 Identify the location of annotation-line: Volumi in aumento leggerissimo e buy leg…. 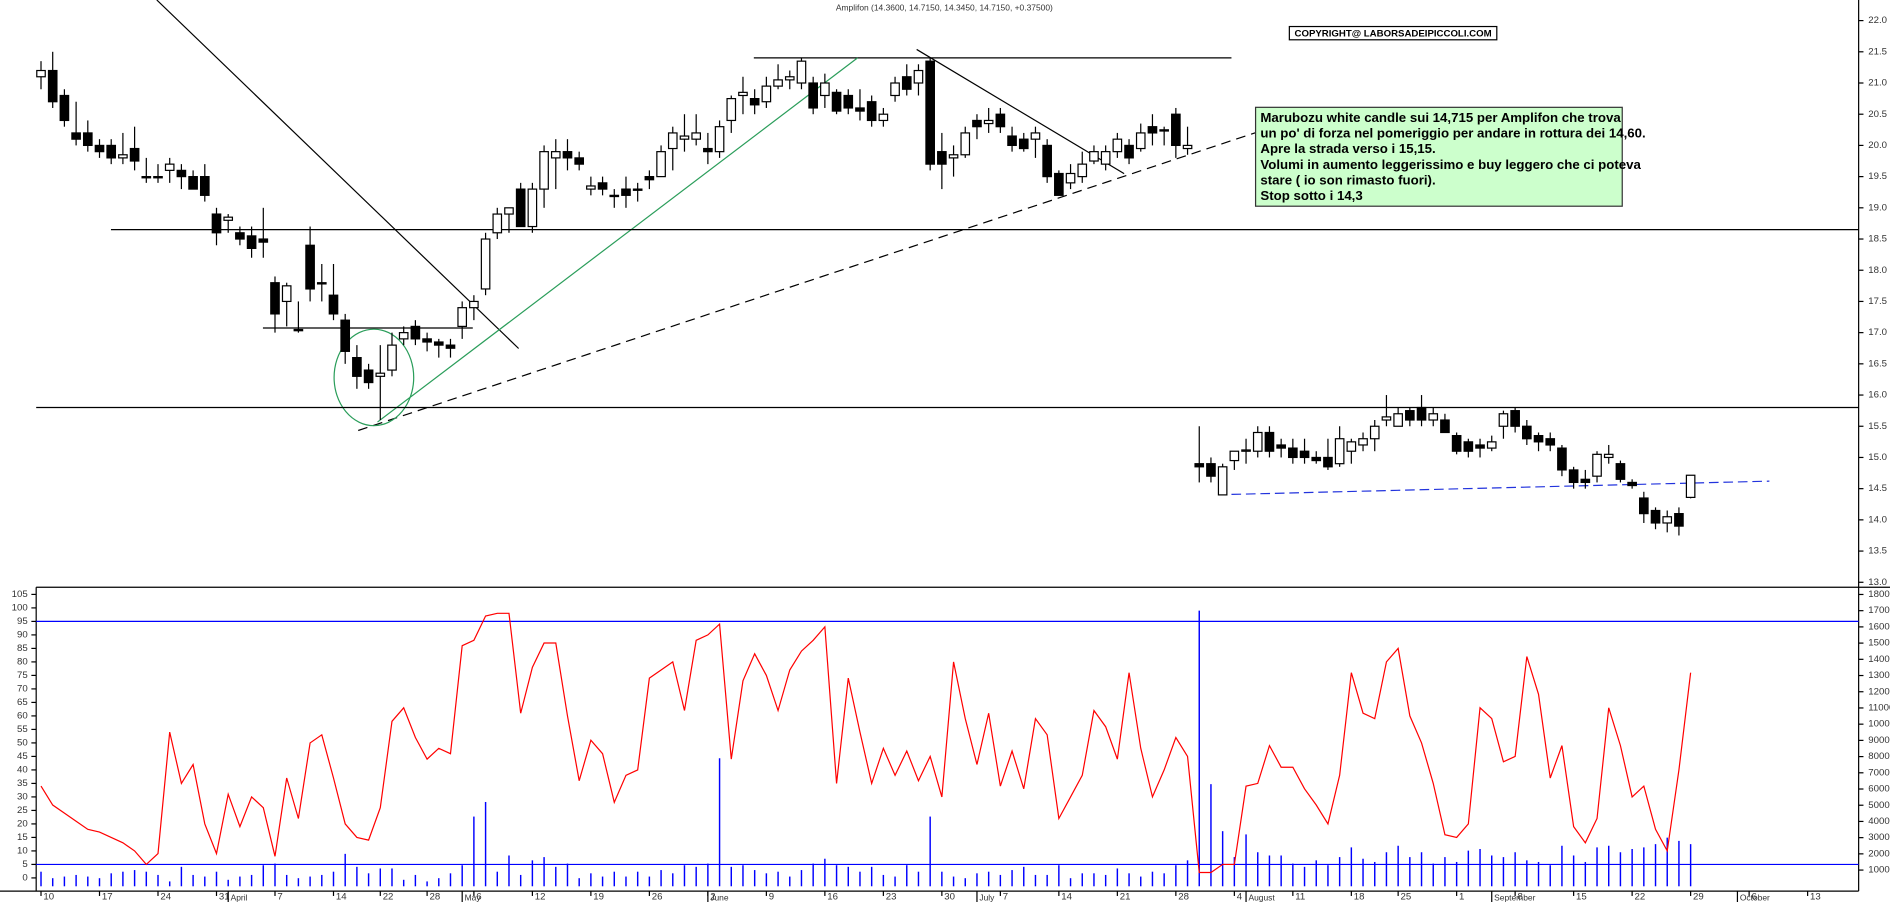
(1450, 164).